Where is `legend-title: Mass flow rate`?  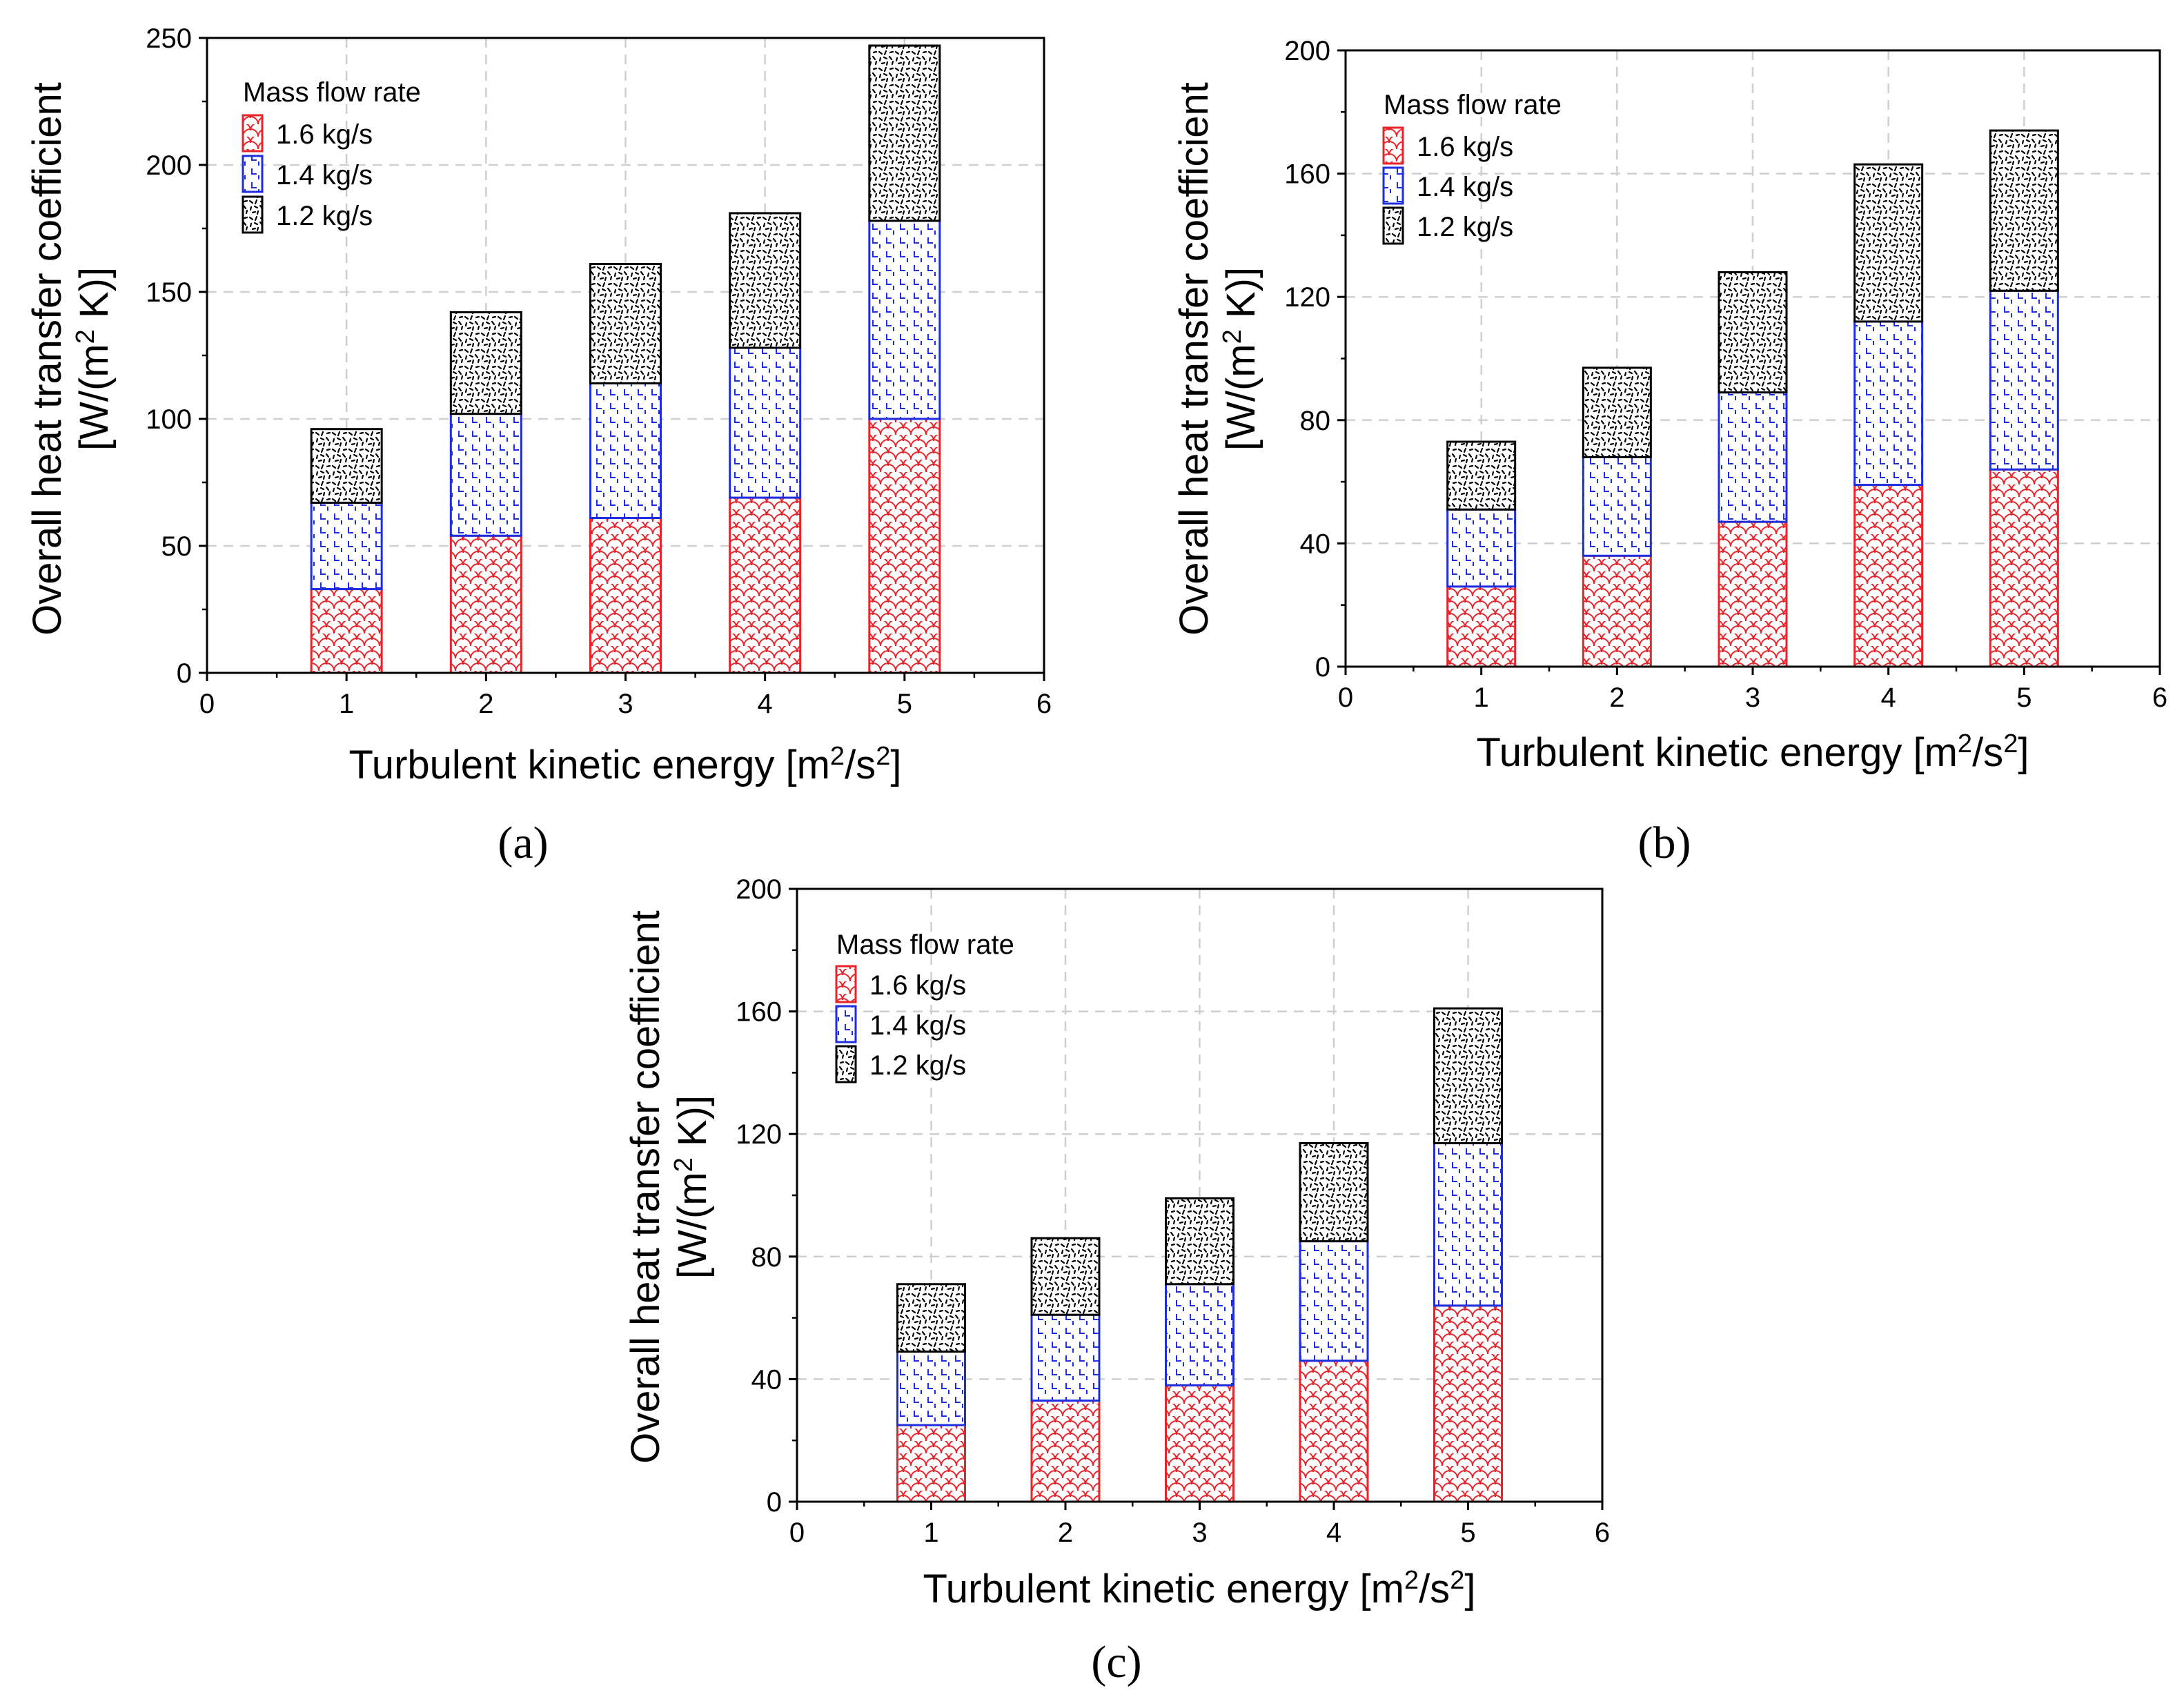 legend-title: Mass flow rate is located at coordinates (332, 92).